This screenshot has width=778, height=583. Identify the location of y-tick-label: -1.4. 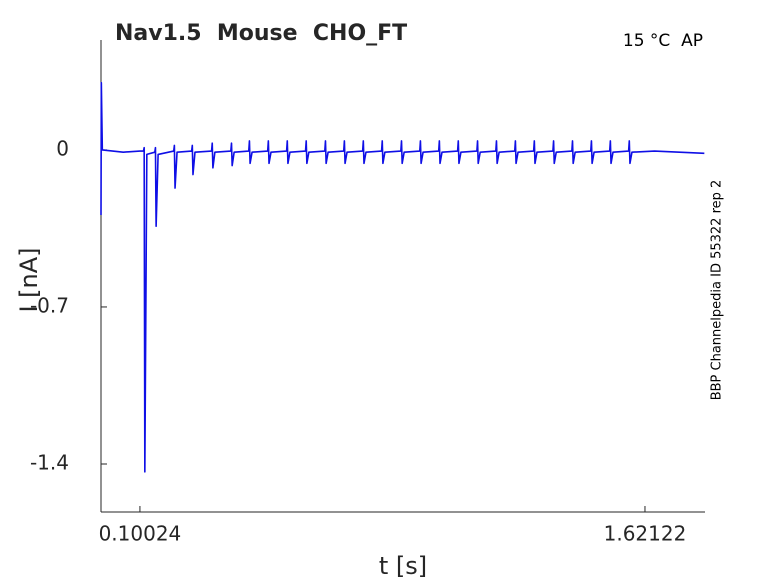
(49, 462).